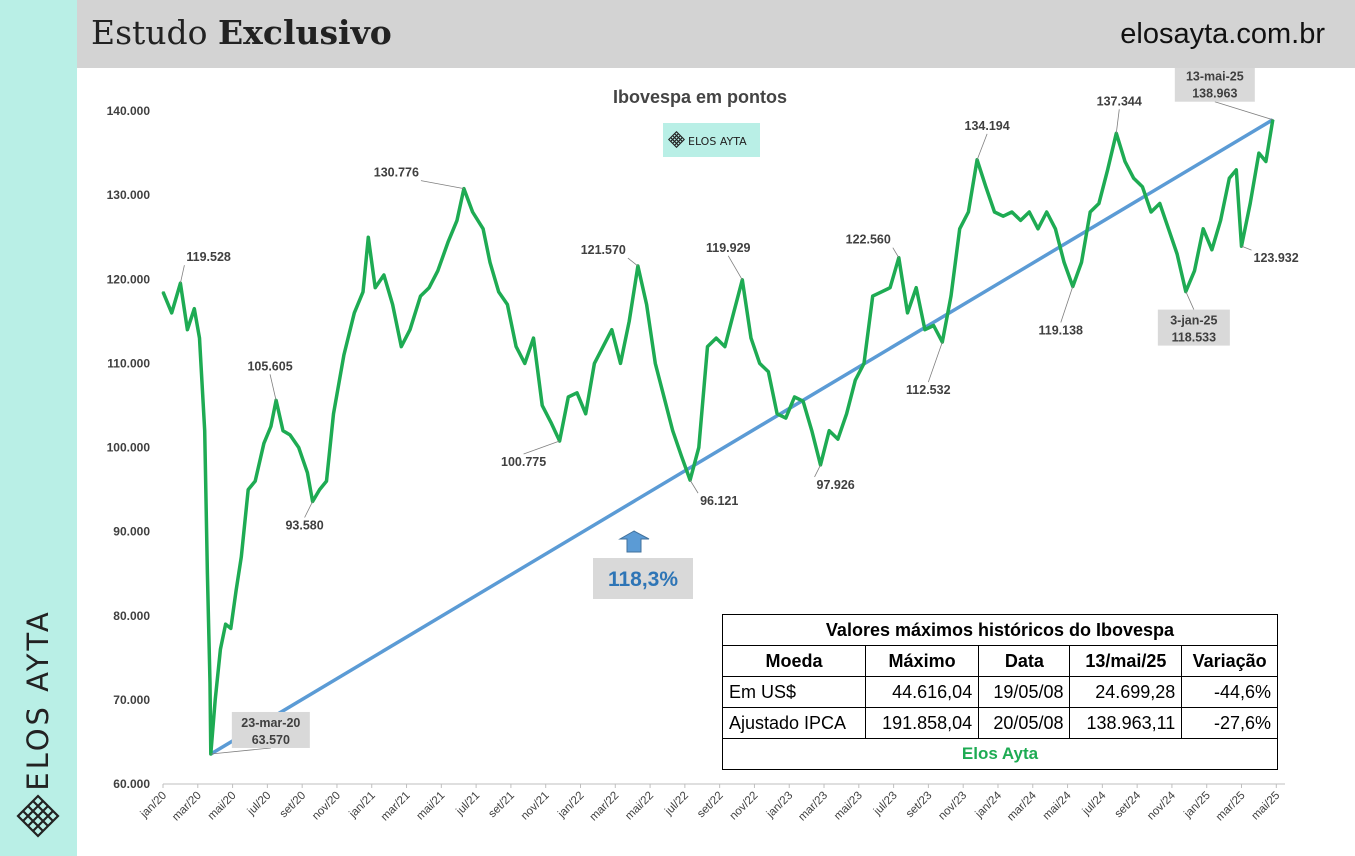  What do you see at coordinates (1024, 692) in the screenshot?
I see `table-cell-data: 19/05/08` at bounding box center [1024, 692].